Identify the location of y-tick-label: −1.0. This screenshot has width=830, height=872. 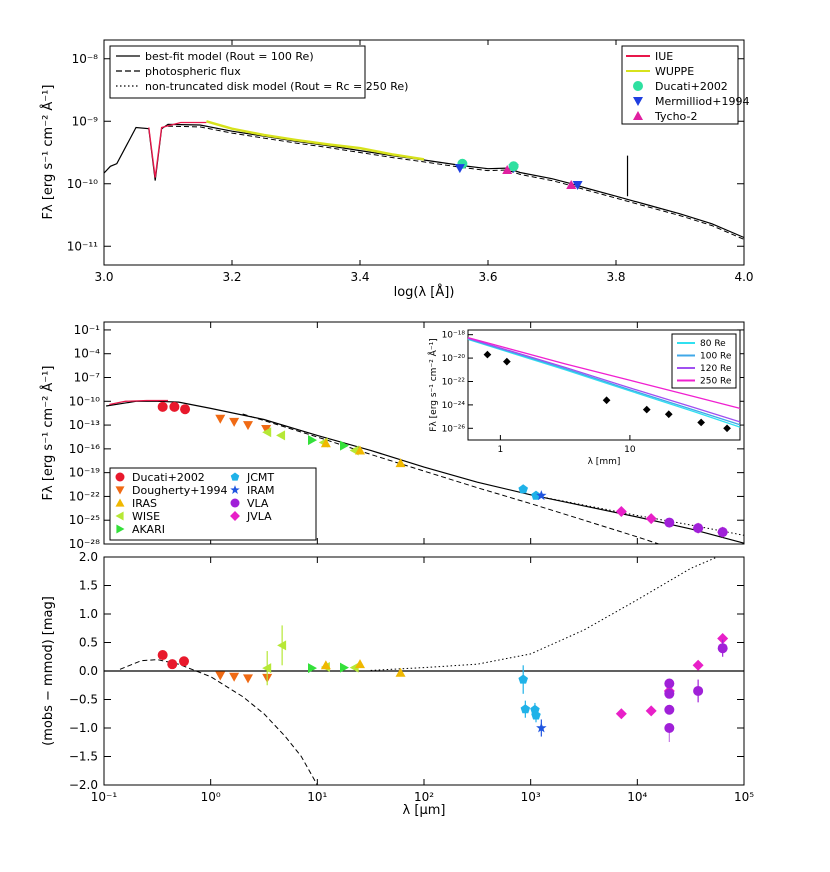
(83, 728).